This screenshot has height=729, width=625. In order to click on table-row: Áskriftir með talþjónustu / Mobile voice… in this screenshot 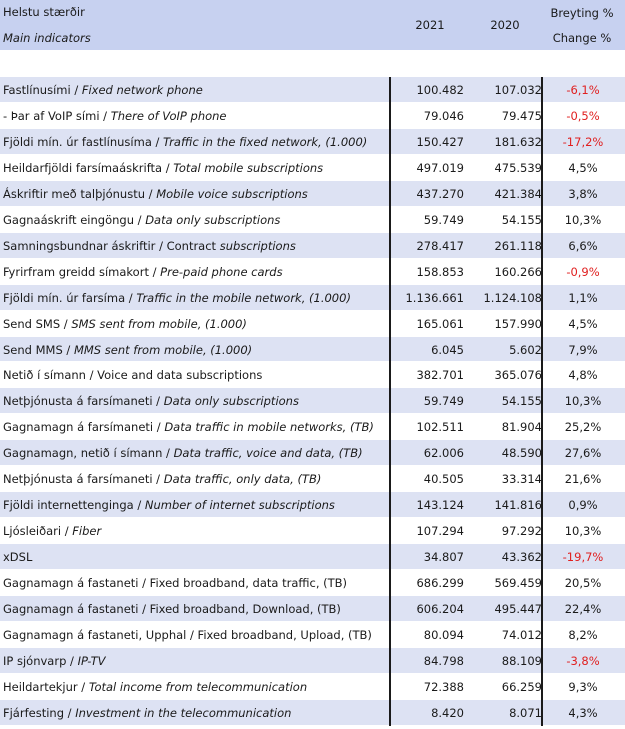, I will do `click(312, 193)`.